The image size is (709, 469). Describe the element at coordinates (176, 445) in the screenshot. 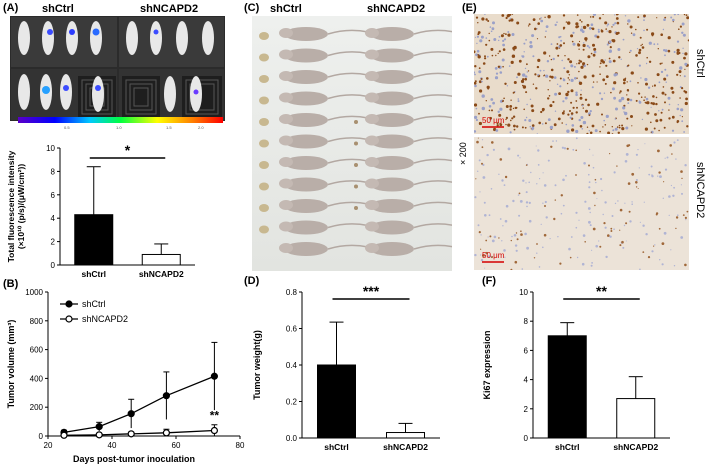

I see `x-tick-label: 60` at that location.